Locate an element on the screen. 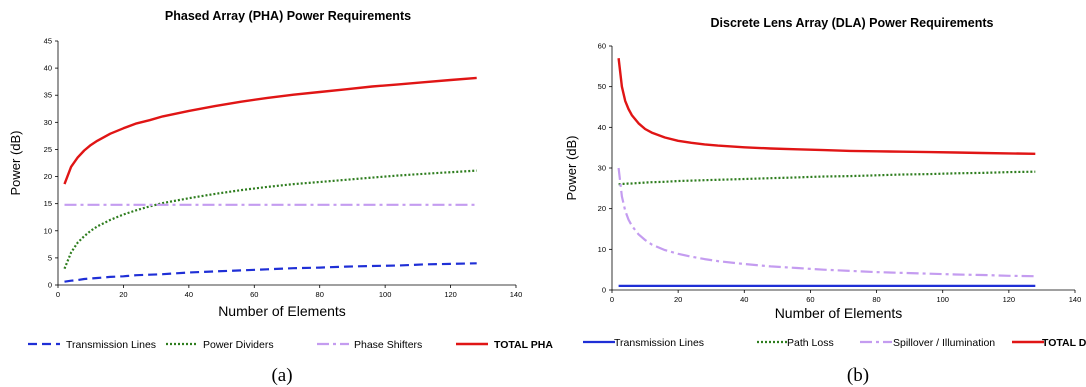  figure-caption: (a) is located at coordinates (281, 375).